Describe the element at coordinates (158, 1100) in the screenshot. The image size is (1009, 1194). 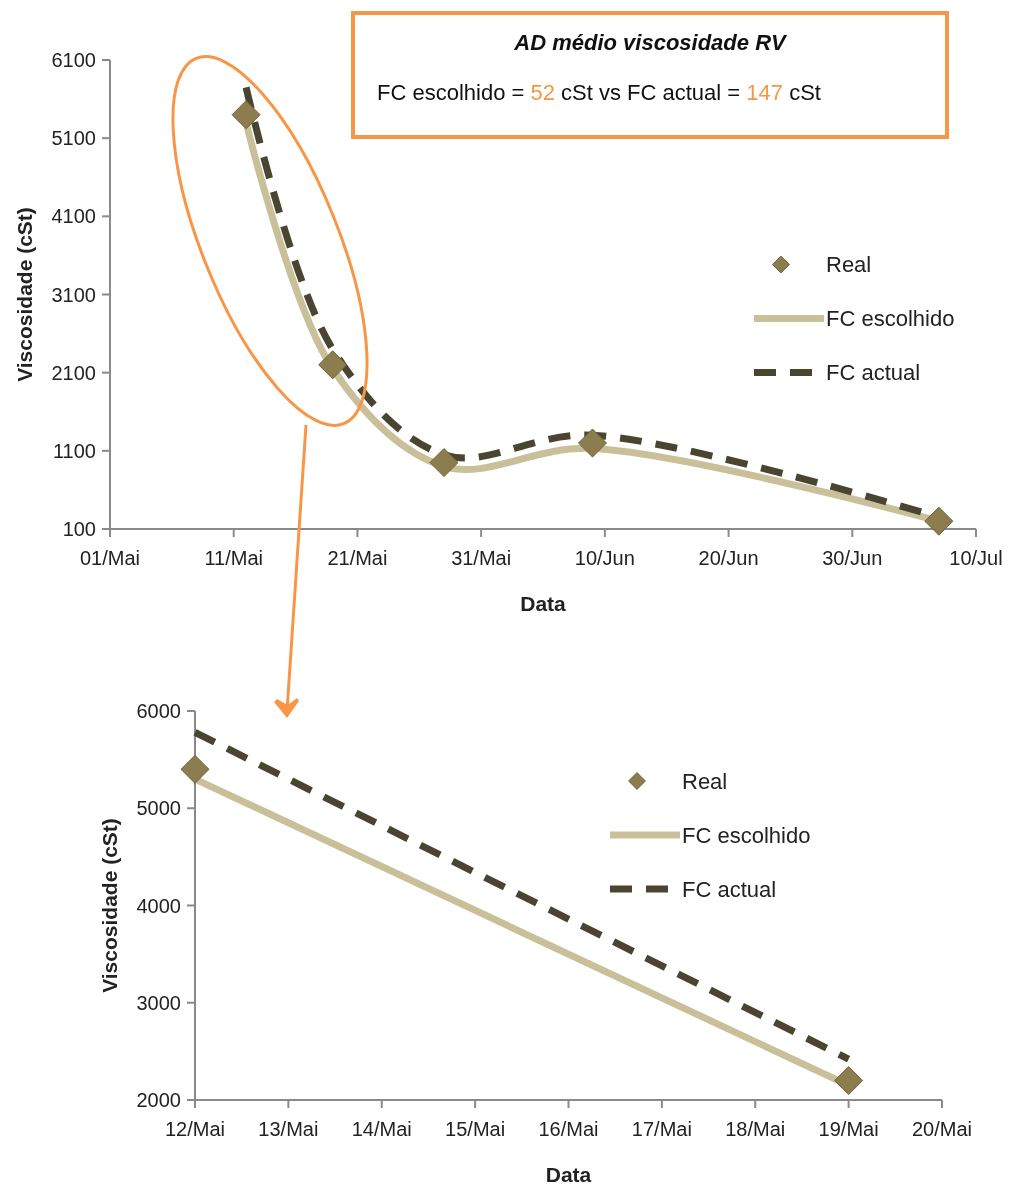
I see `y-tick-label: 2000` at that location.